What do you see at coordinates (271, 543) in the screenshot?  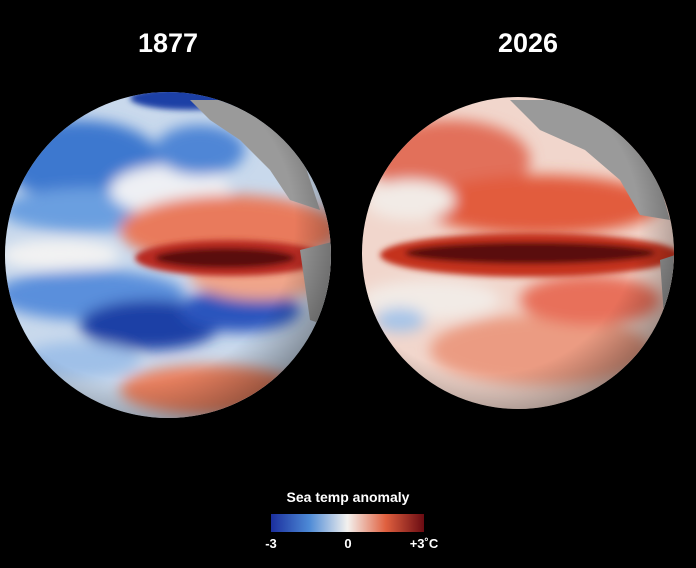 I see `legend-label: -3` at bounding box center [271, 543].